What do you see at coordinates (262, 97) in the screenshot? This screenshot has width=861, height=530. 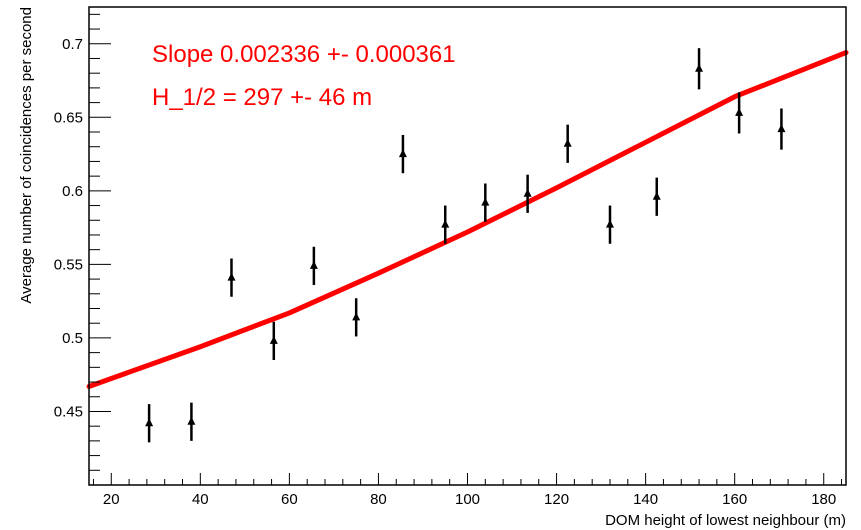 I see `half-height-annotation: H_1/2 = 297 +- 46 m` at bounding box center [262, 97].